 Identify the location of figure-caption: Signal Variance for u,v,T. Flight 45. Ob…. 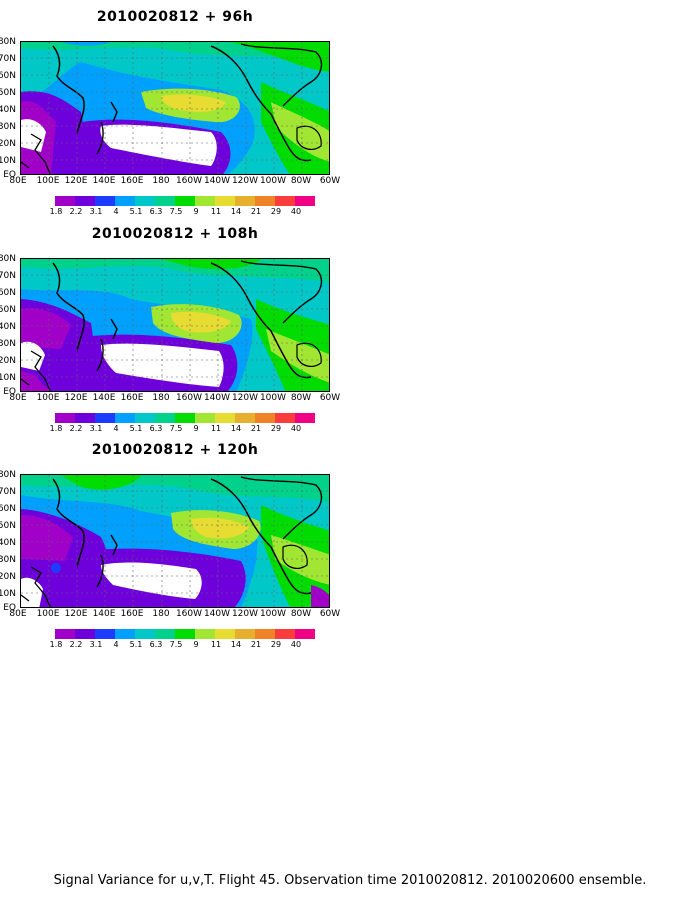
(350, 880).